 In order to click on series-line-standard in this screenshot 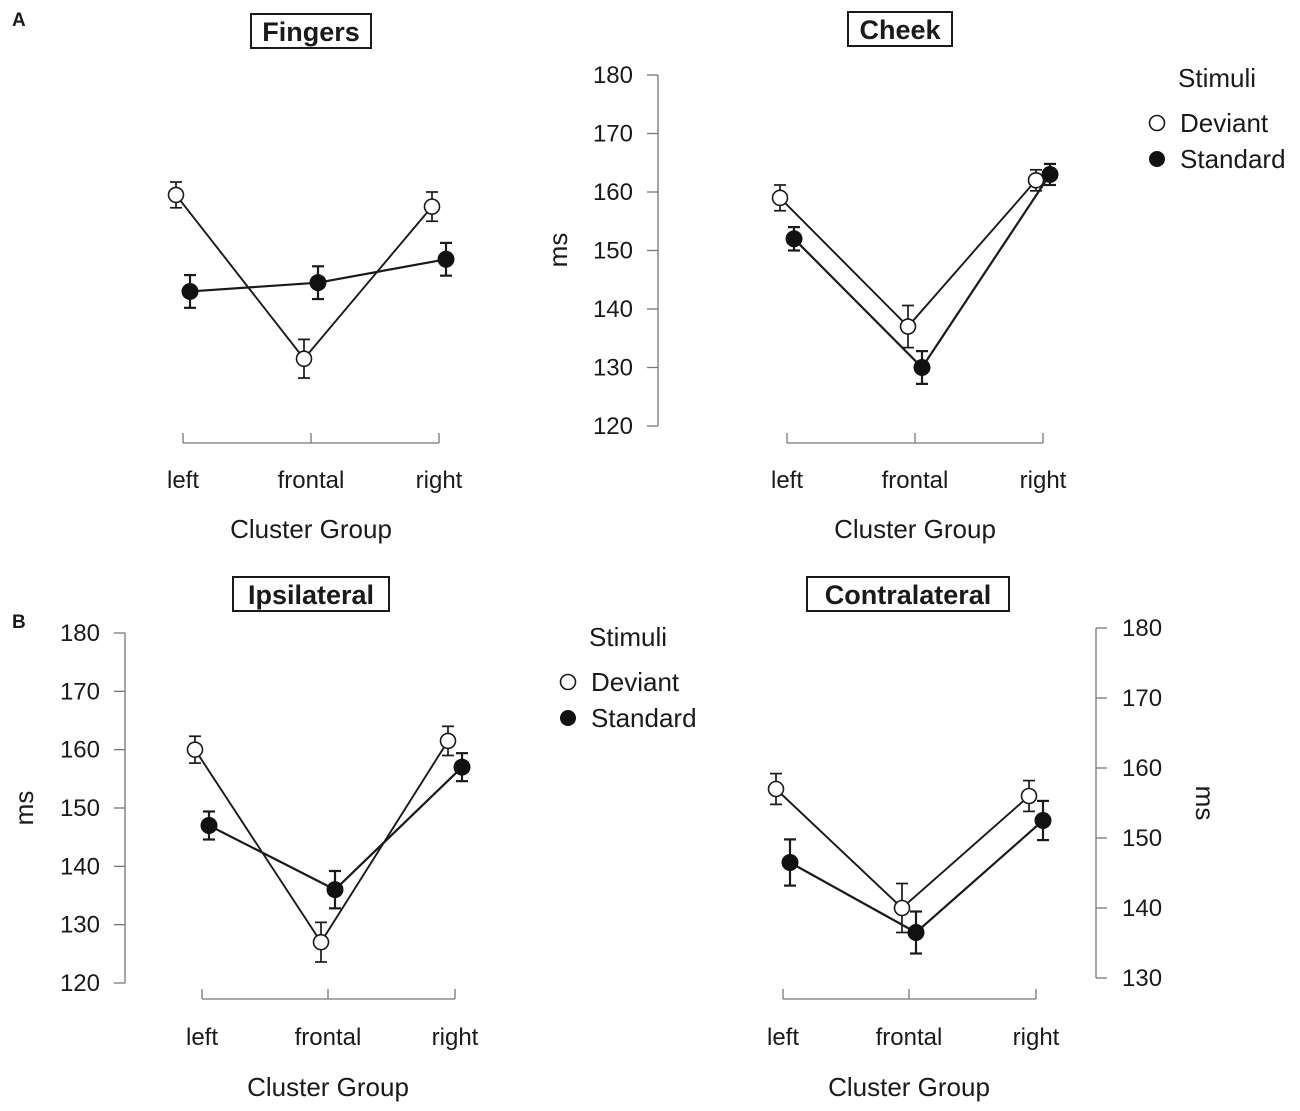, I will do `click(922, 271)`.